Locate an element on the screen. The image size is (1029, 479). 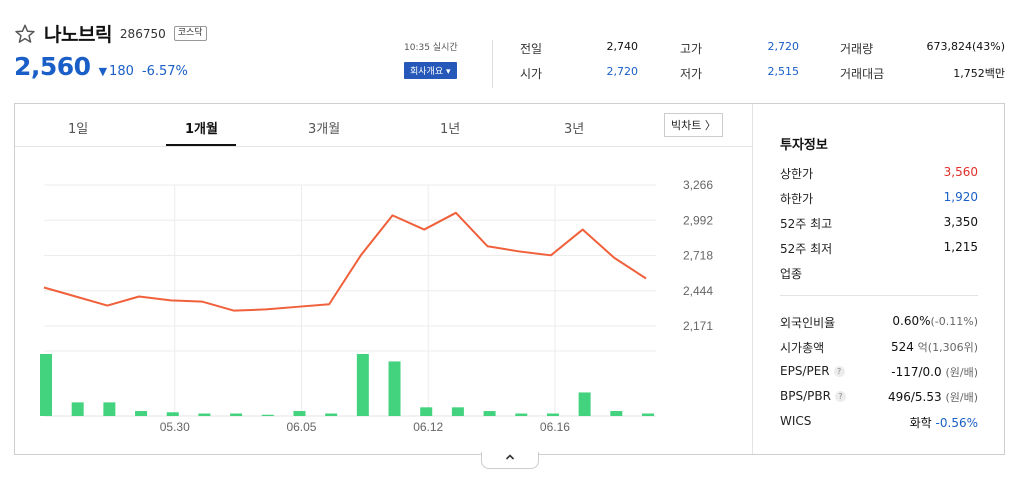
open-label: 시가 is located at coordinates (531, 74).